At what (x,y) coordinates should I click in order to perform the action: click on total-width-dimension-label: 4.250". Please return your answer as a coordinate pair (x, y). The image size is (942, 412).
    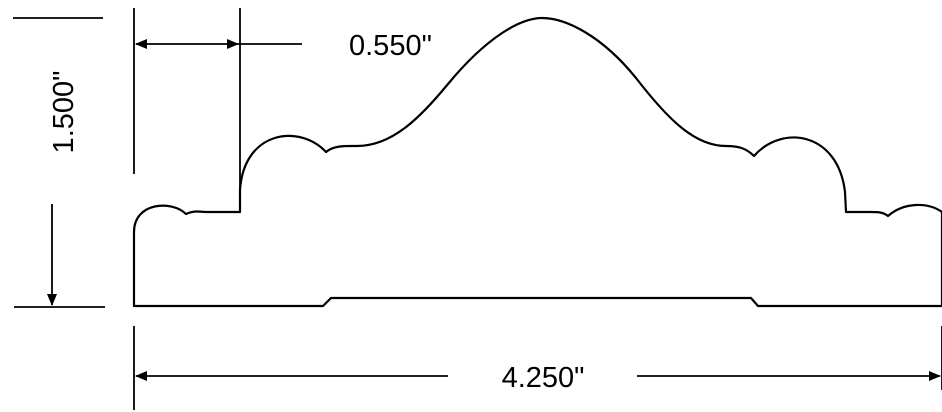
    Looking at the image, I should click on (543, 378).